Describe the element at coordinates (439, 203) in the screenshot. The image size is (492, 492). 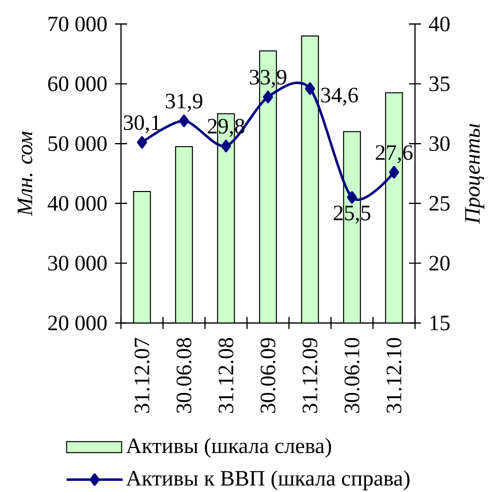
I see `y2-tick-label: 25` at that location.